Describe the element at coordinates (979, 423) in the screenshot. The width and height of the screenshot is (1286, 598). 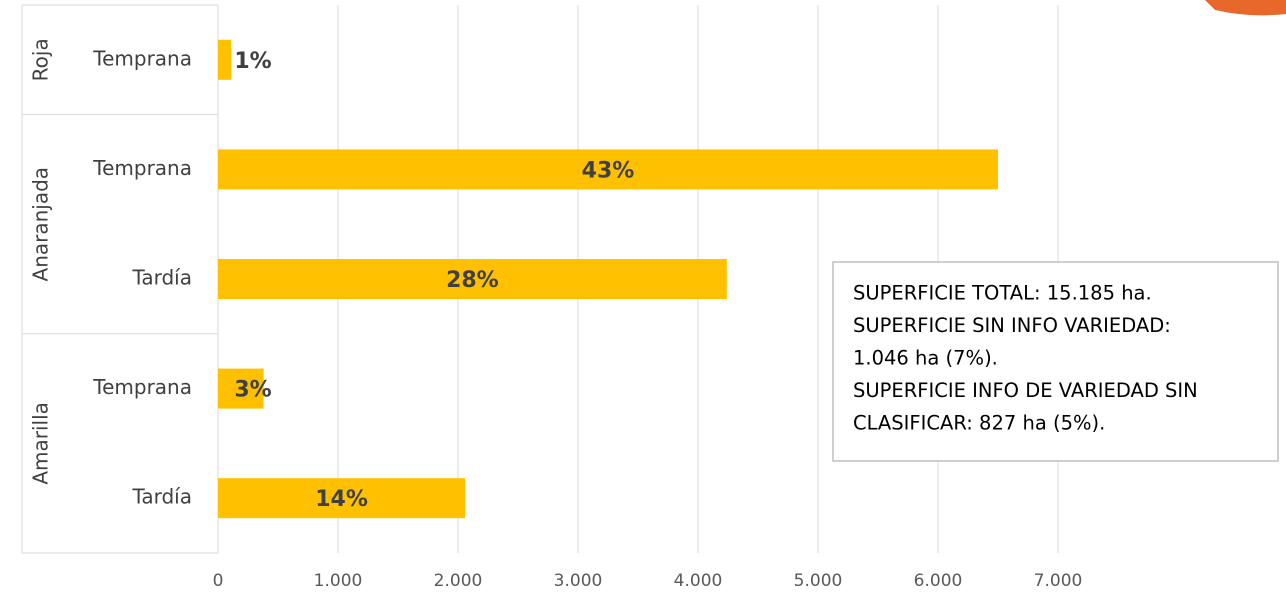
I see `annotation-text: CLASIFICAR: 827 ha (5%).` at that location.